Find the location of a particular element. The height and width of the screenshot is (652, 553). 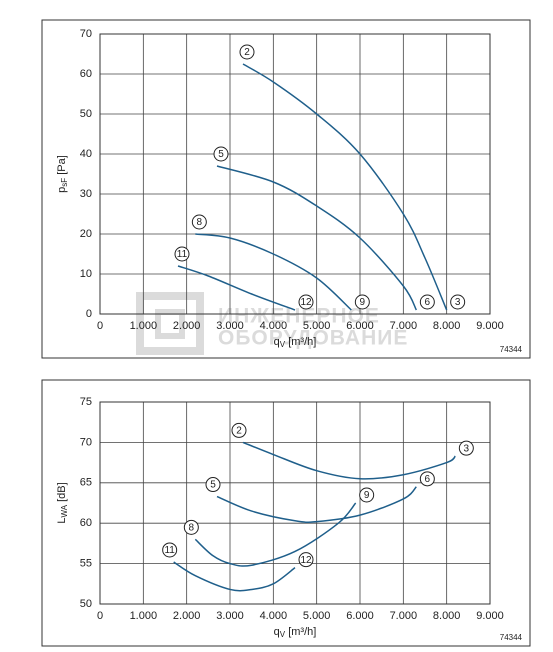

watermark-text: ОБОРУДОВАНИЕ is located at coordinates (313, 338).